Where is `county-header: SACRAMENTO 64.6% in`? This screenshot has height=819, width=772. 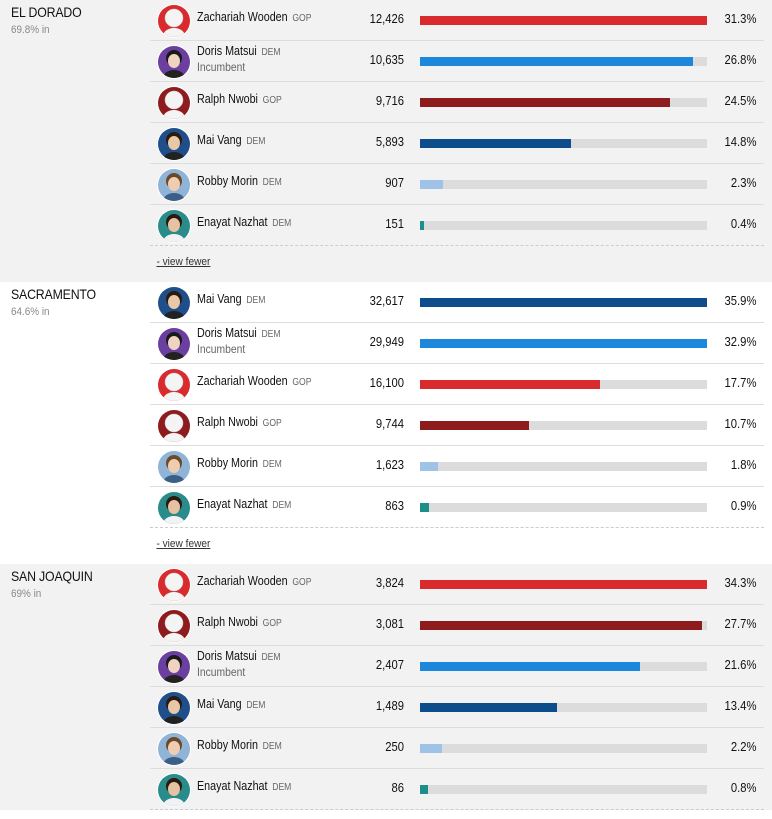
county-header: SACRAMENTO 64.6% in is located at coordinates (59, 302).